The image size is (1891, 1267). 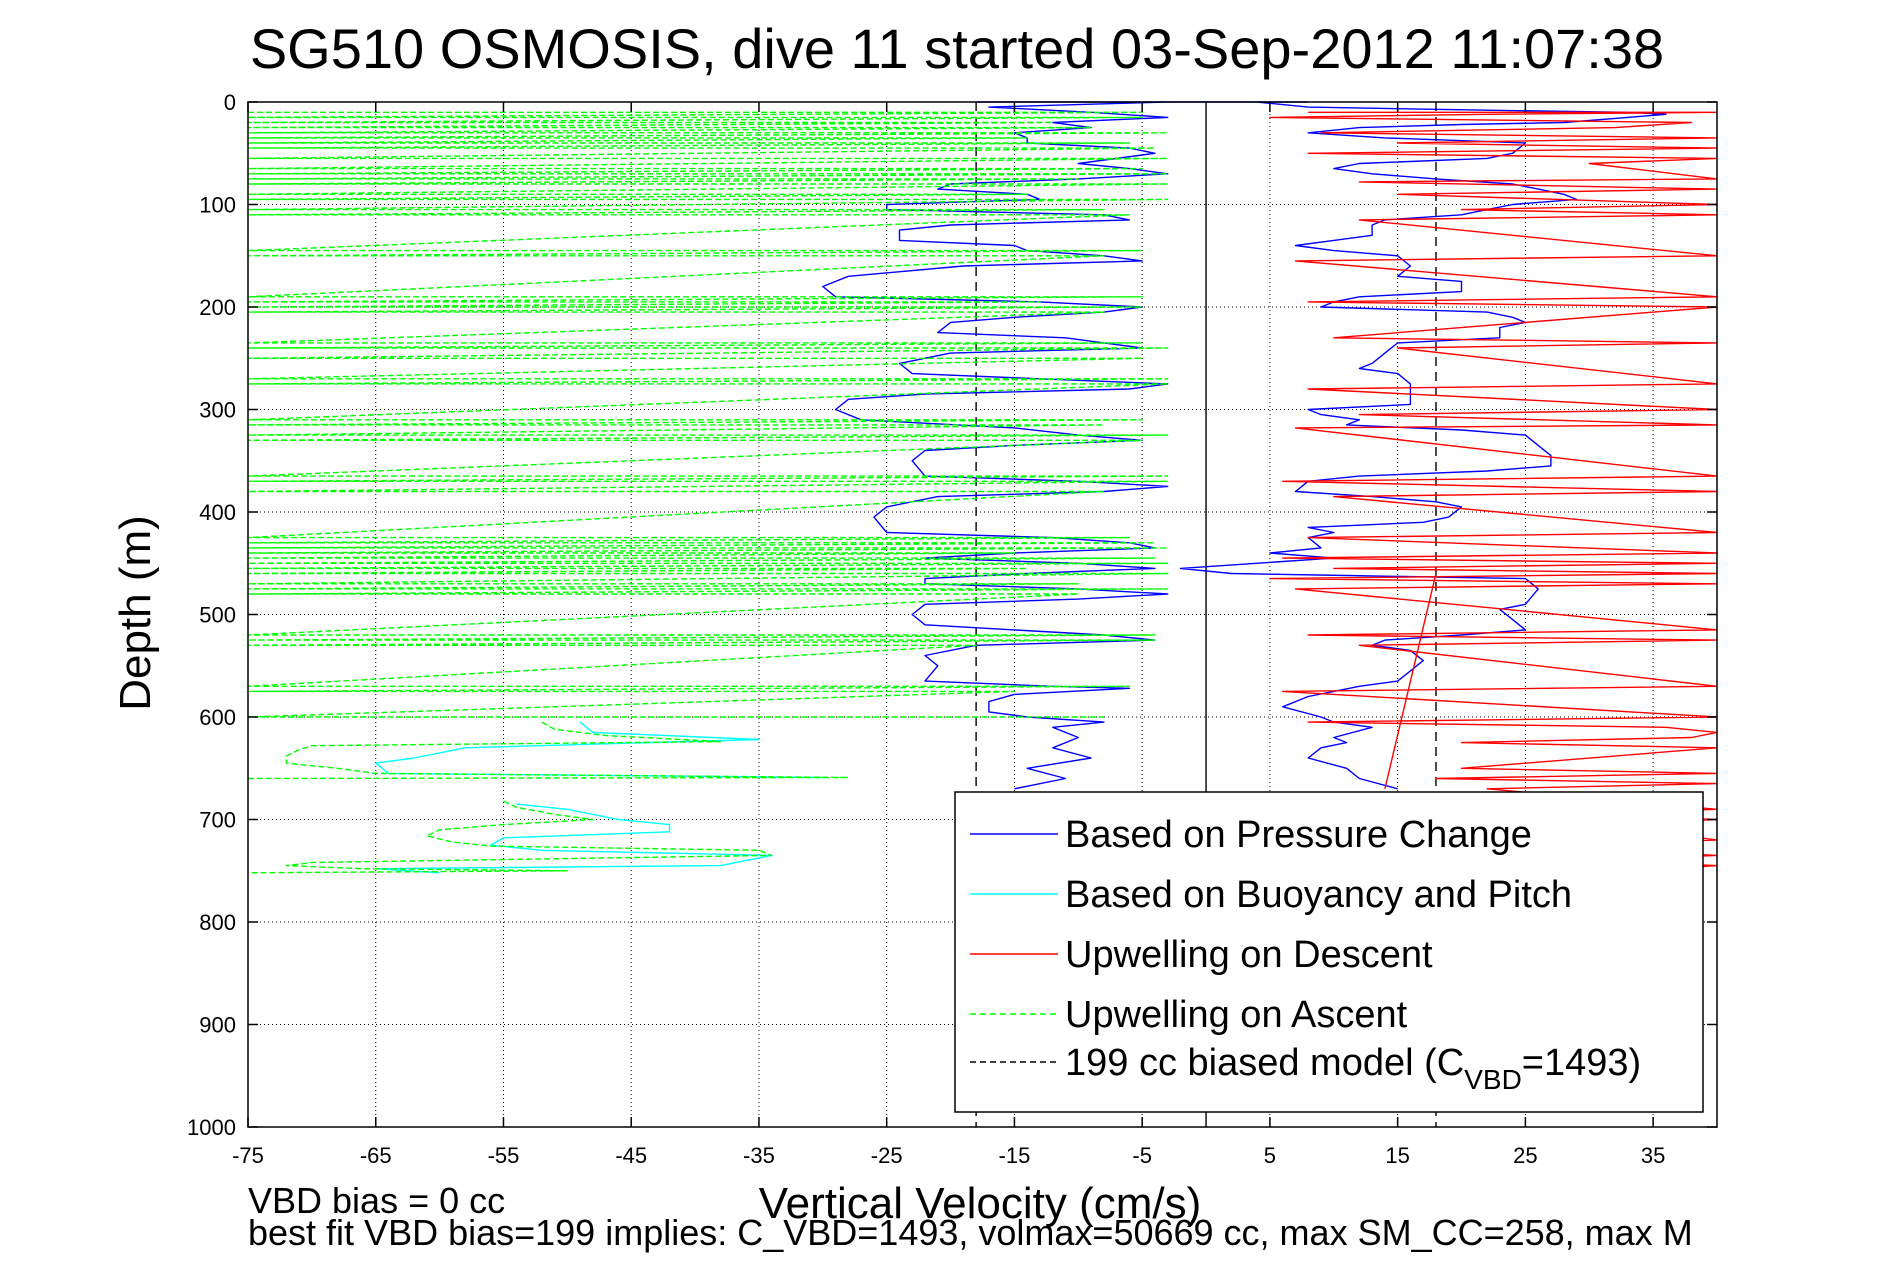 What do you see at coordinates (217, 410) in the screenshot?
I see `y-tick-label: 300` at bounding box center [217, 410].